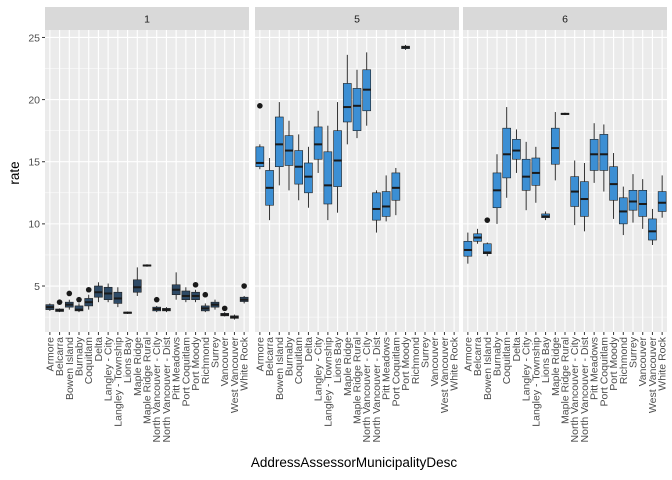 This screenshot has width=672, height=480. What do you see at coordinates (575, 389) in the screenshot?
I see `x-tick-label: North Vancouver - City` at bounding box center [575, 389].